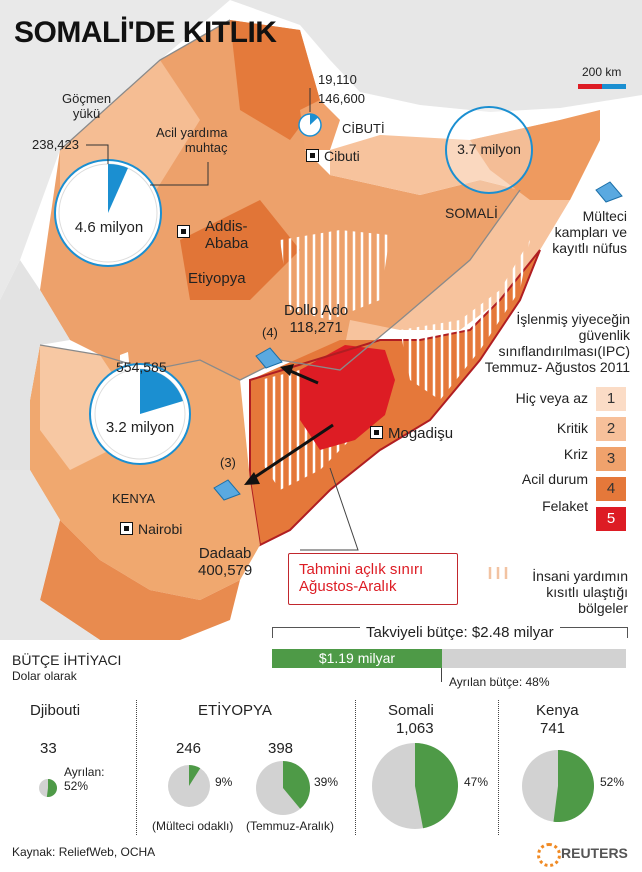  I want to click on scale-bar-left, so click(590, 86).